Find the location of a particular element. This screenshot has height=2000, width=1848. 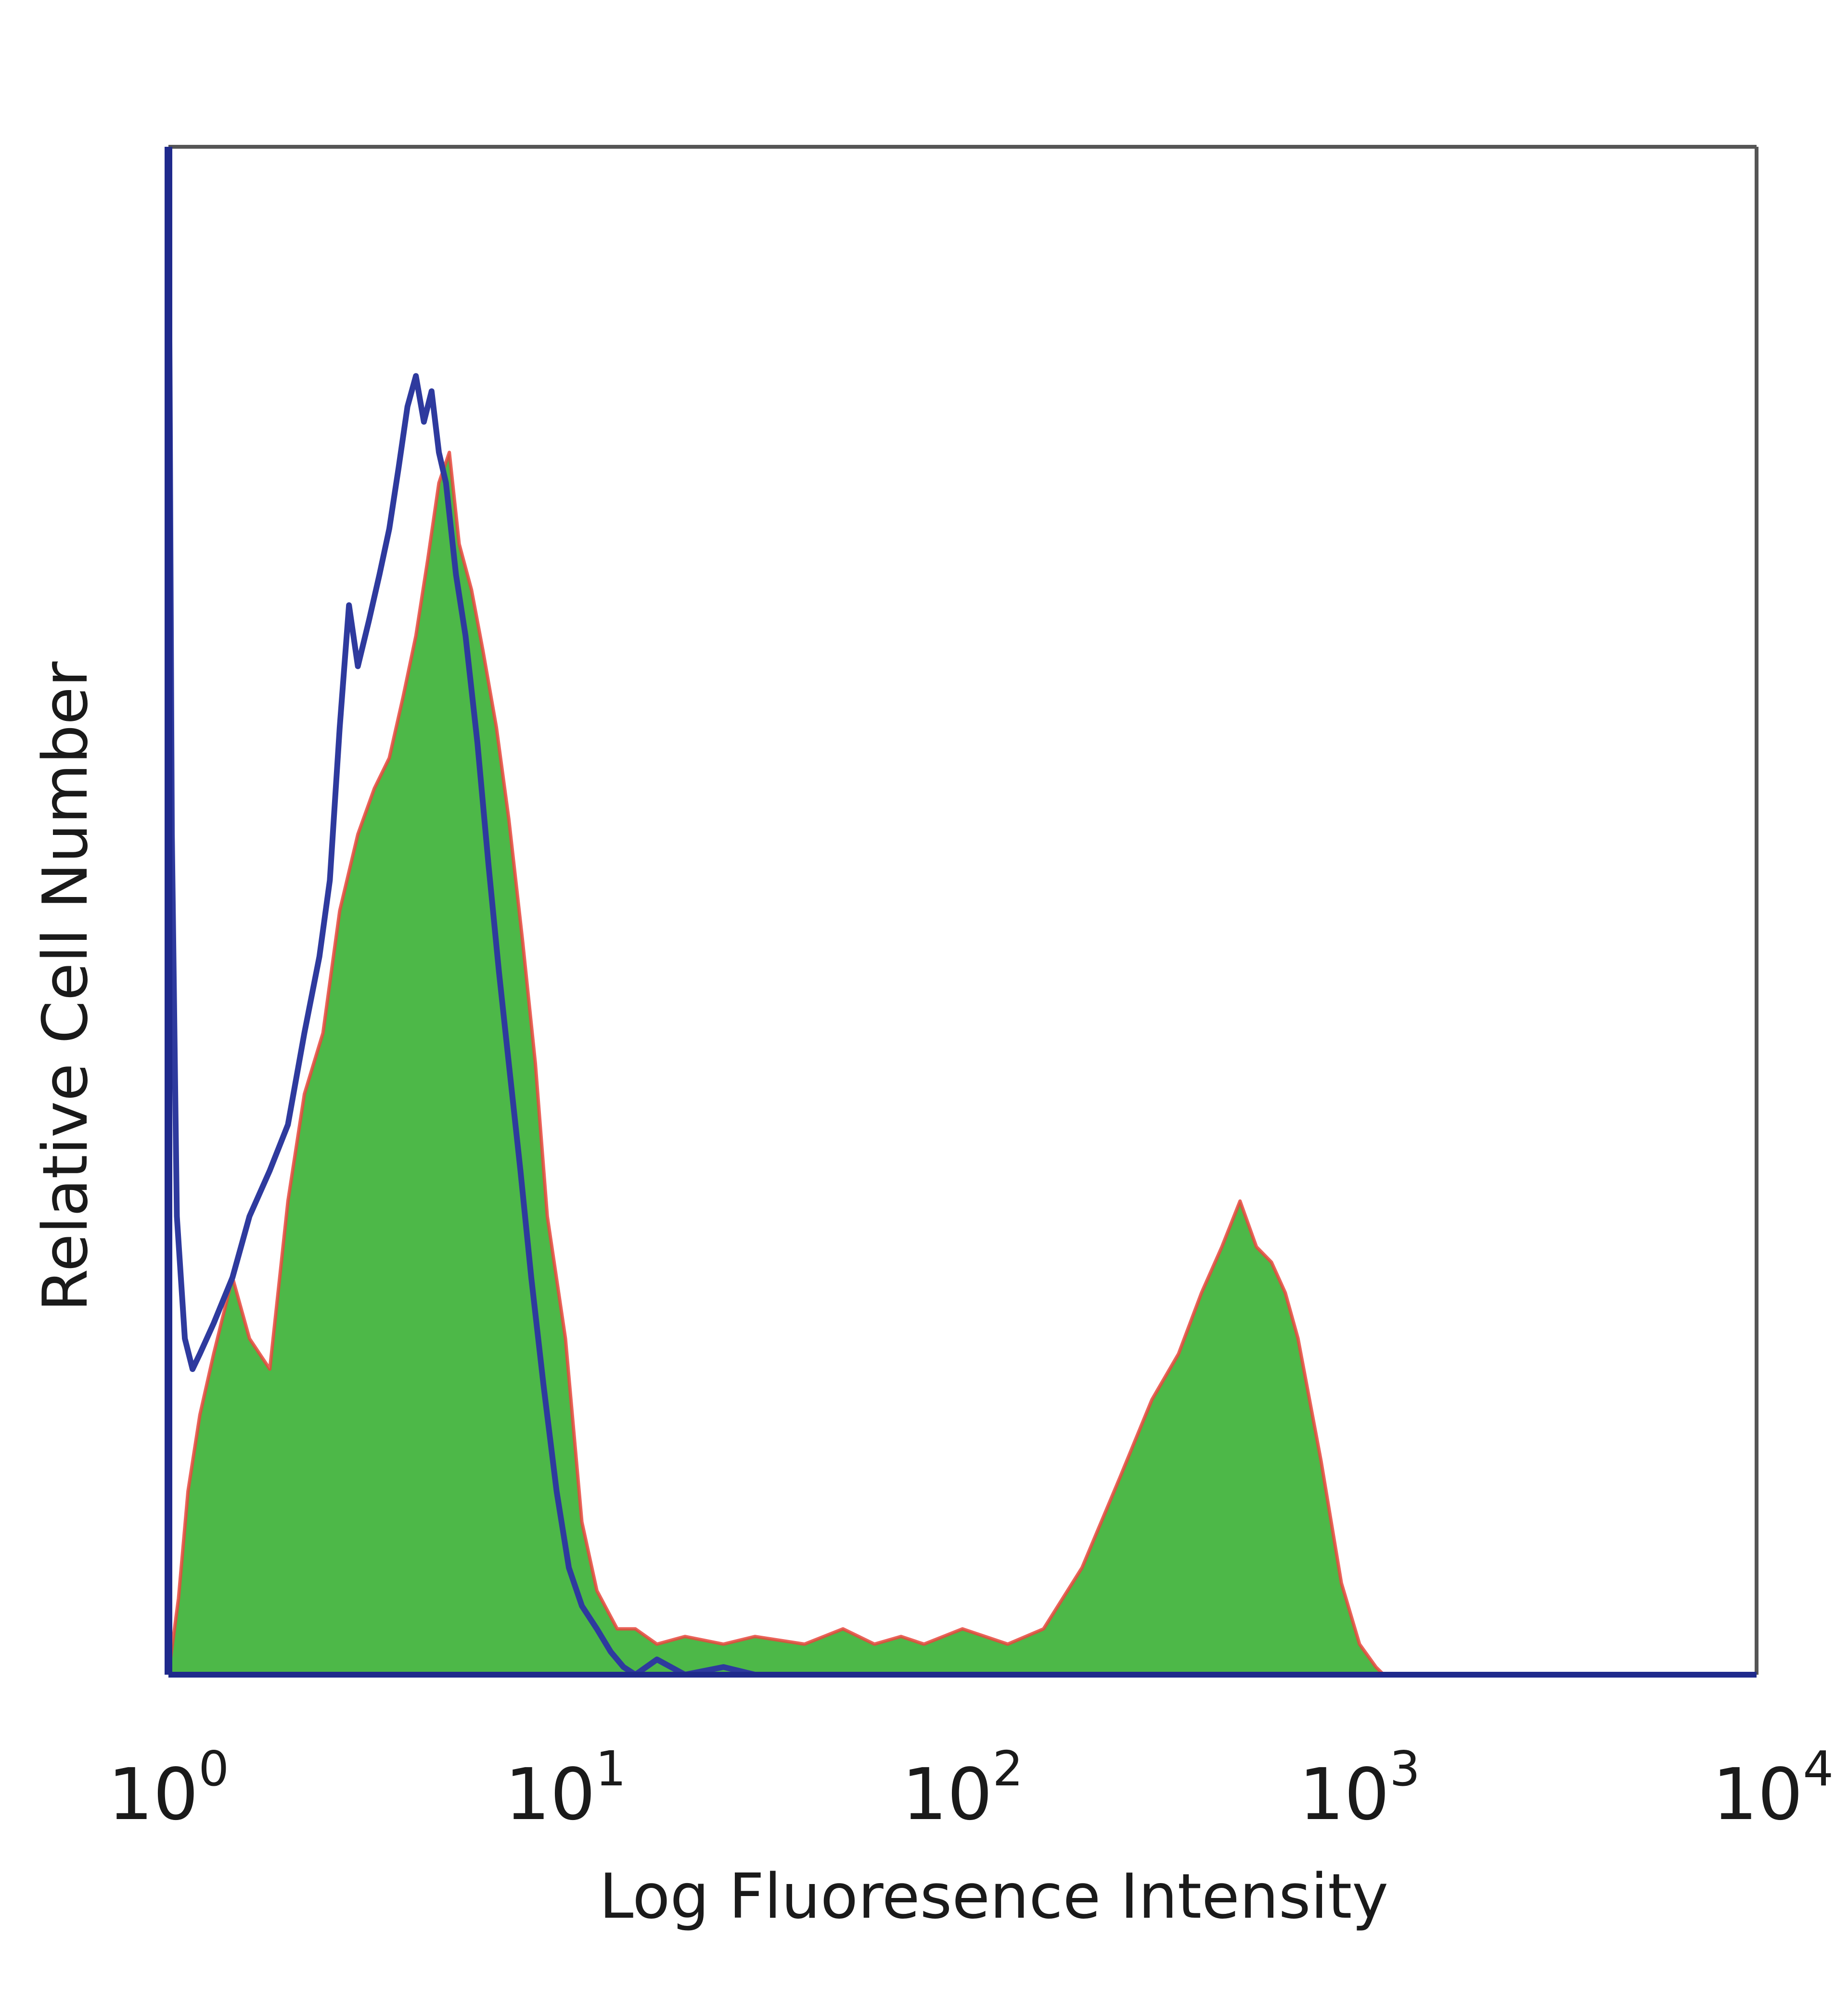

x-tick-label: 10¹ is located at coordinates (565, 1788).